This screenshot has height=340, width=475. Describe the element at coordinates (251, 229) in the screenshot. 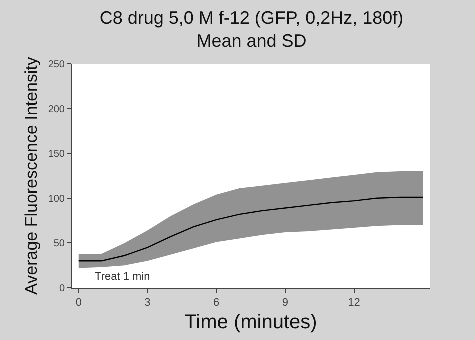

I see `line-series` at that location.